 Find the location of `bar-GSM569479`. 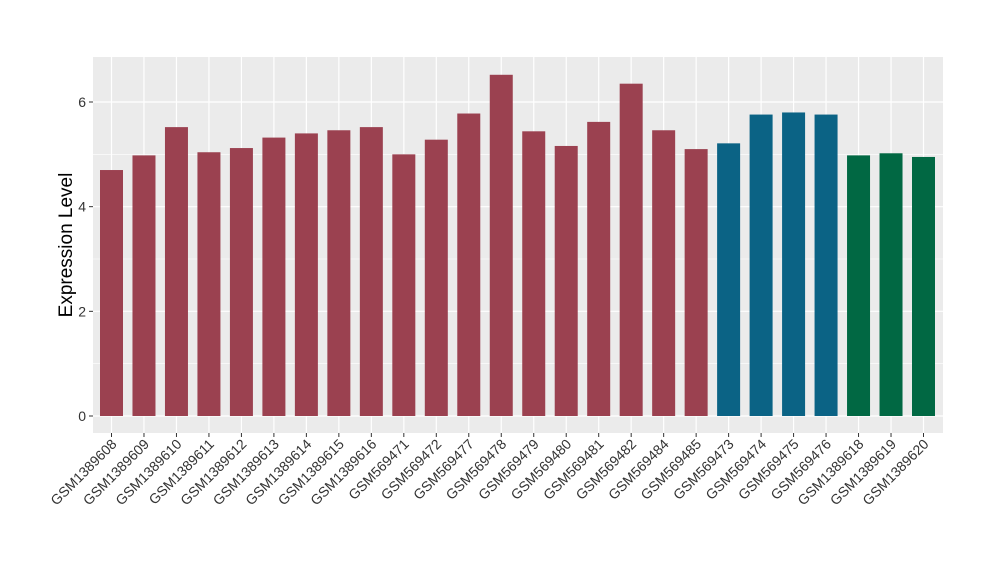

bar-GSM569479 is located at coordinates (534, 273).